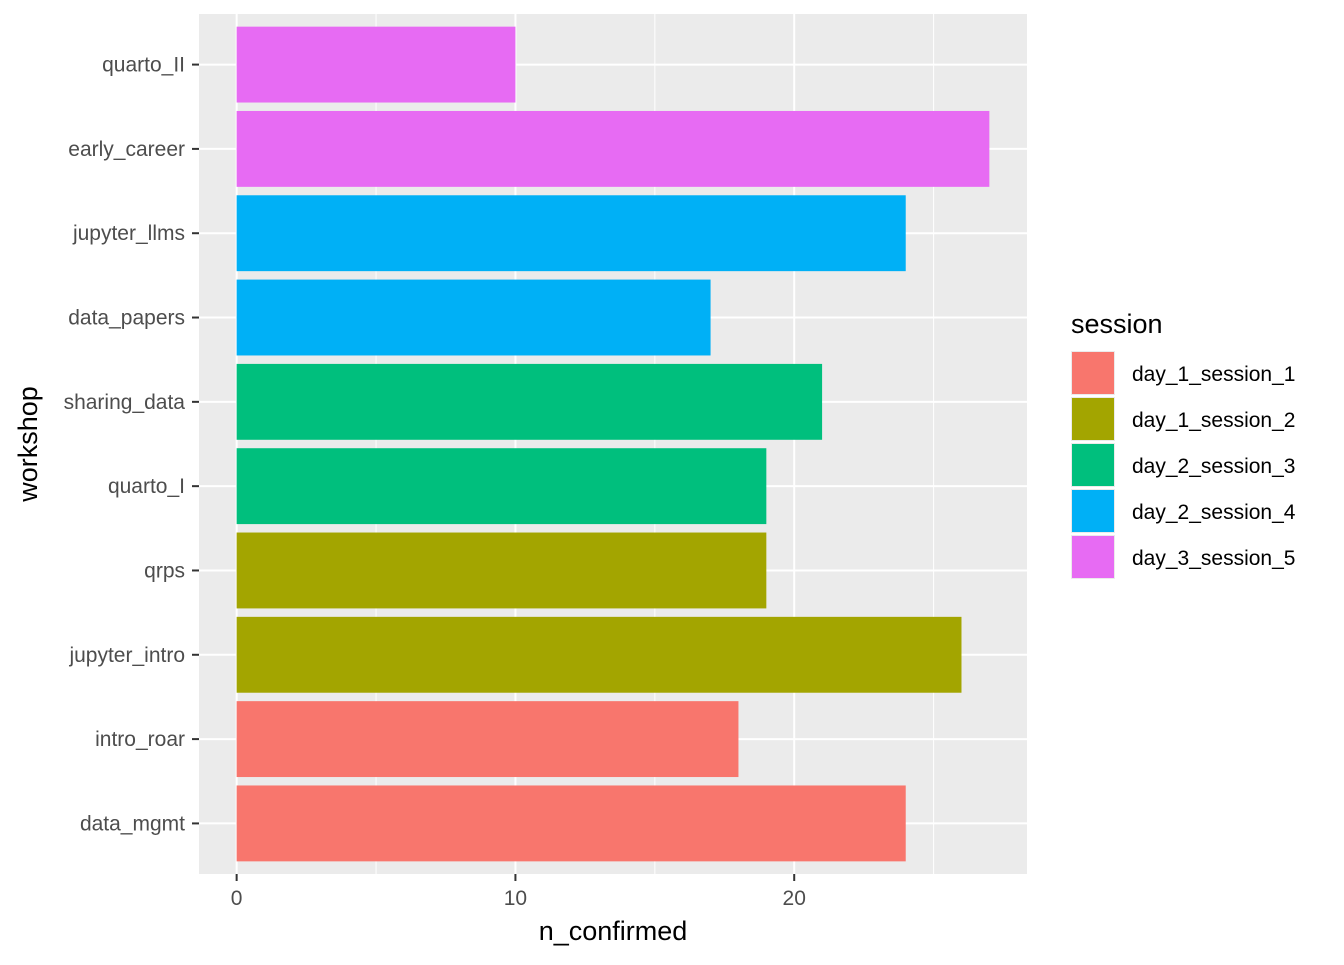 This screenshot has height=965, width=1344. What do you see at coordinates (164, 570) in the screenshot?
I see `y-tick-label: qrps` at bounding box center [164, 570].